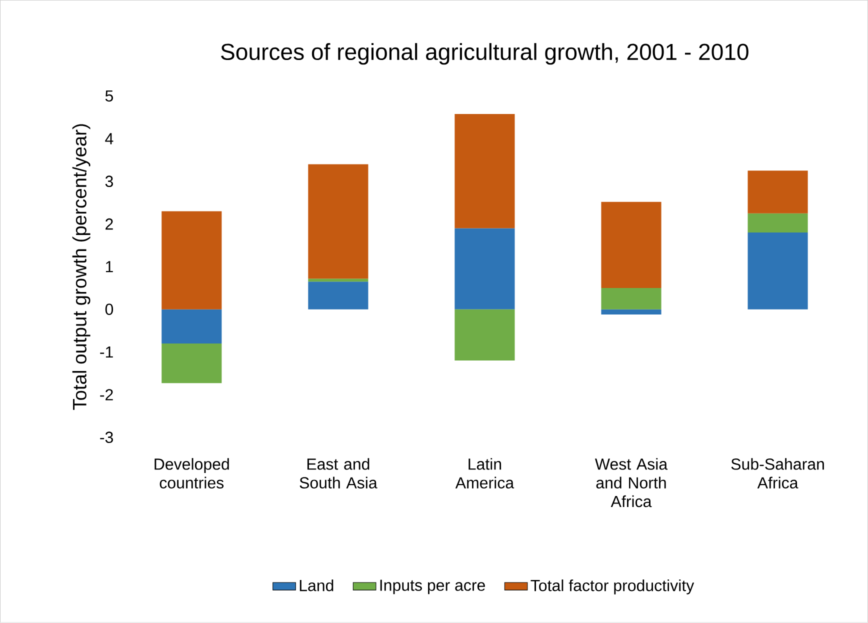  I want to click on y-axis-title: Total output growth (percent/year), so click(81, 267).